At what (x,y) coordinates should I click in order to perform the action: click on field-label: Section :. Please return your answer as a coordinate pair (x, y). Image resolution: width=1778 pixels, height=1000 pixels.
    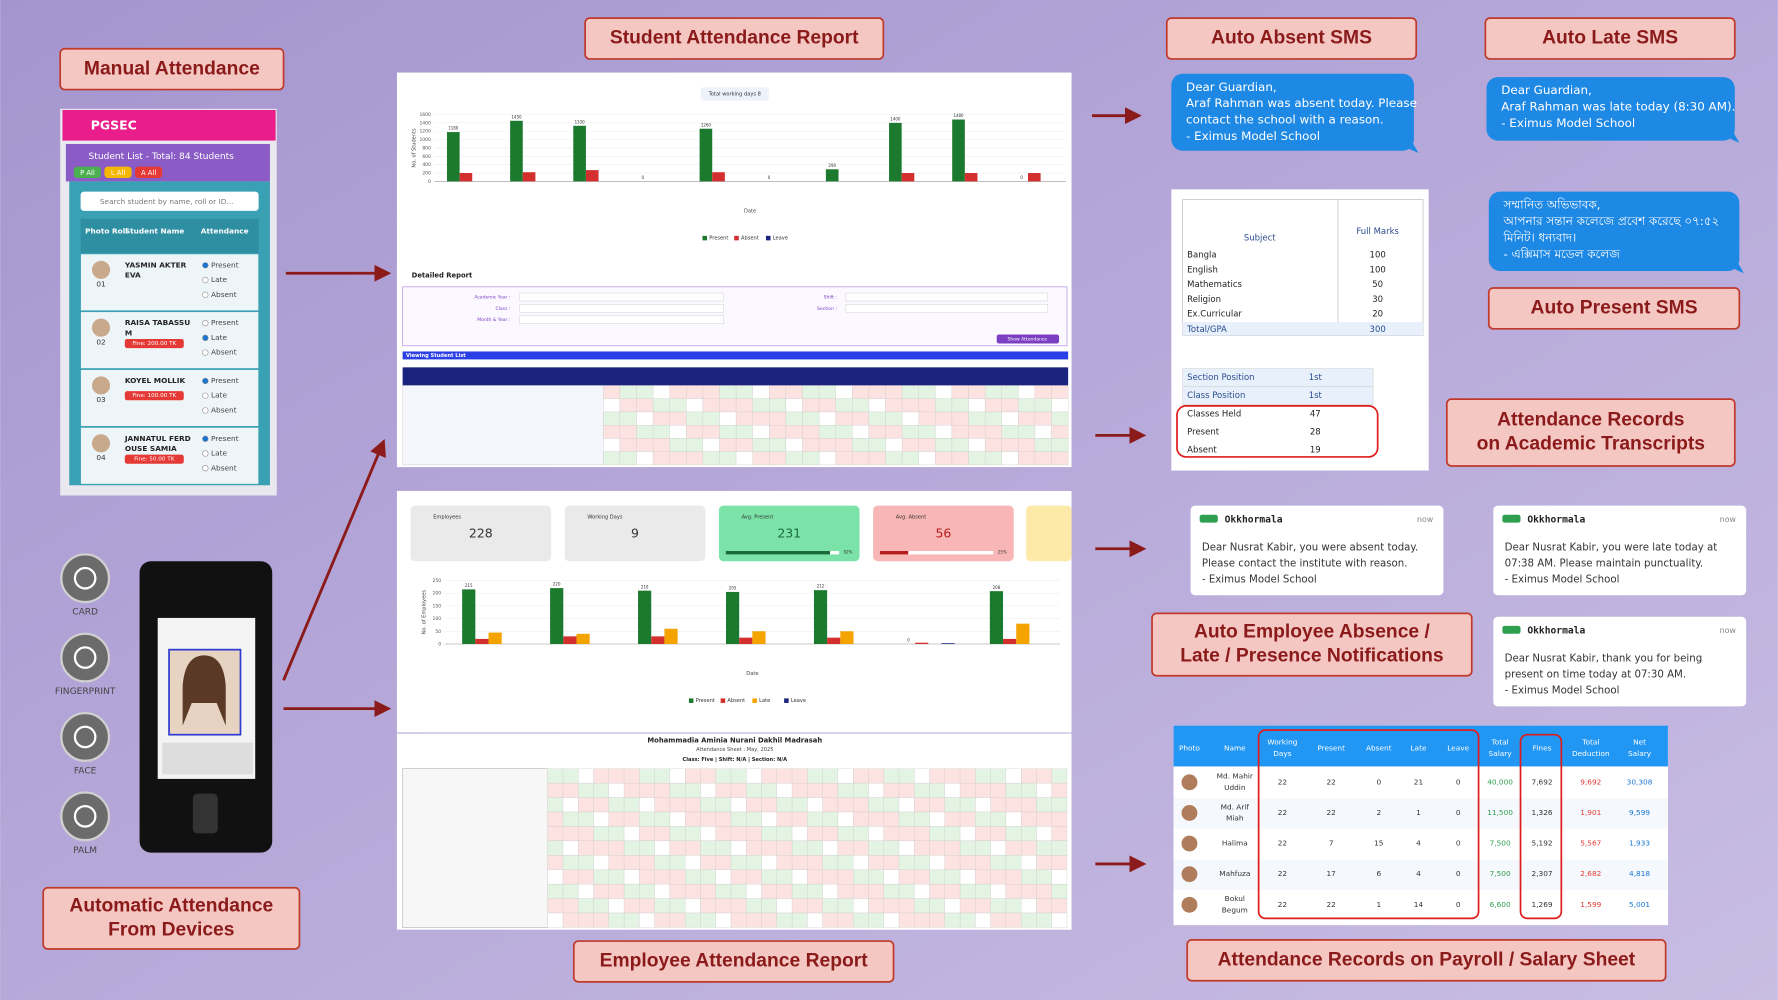
    Looking at the image, I should click on (827, 309).